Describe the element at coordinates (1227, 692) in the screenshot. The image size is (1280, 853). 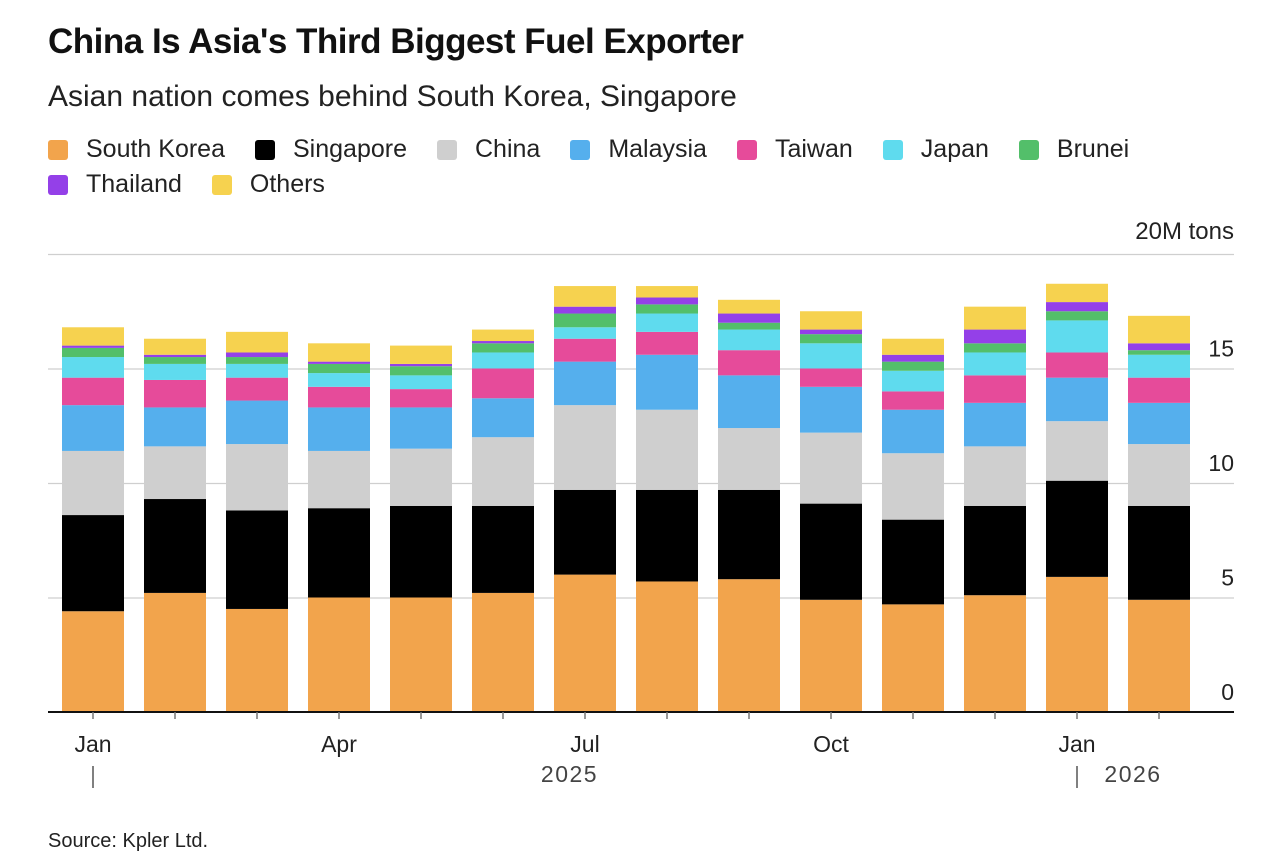
I see `y-tick-label: 0` at that location.